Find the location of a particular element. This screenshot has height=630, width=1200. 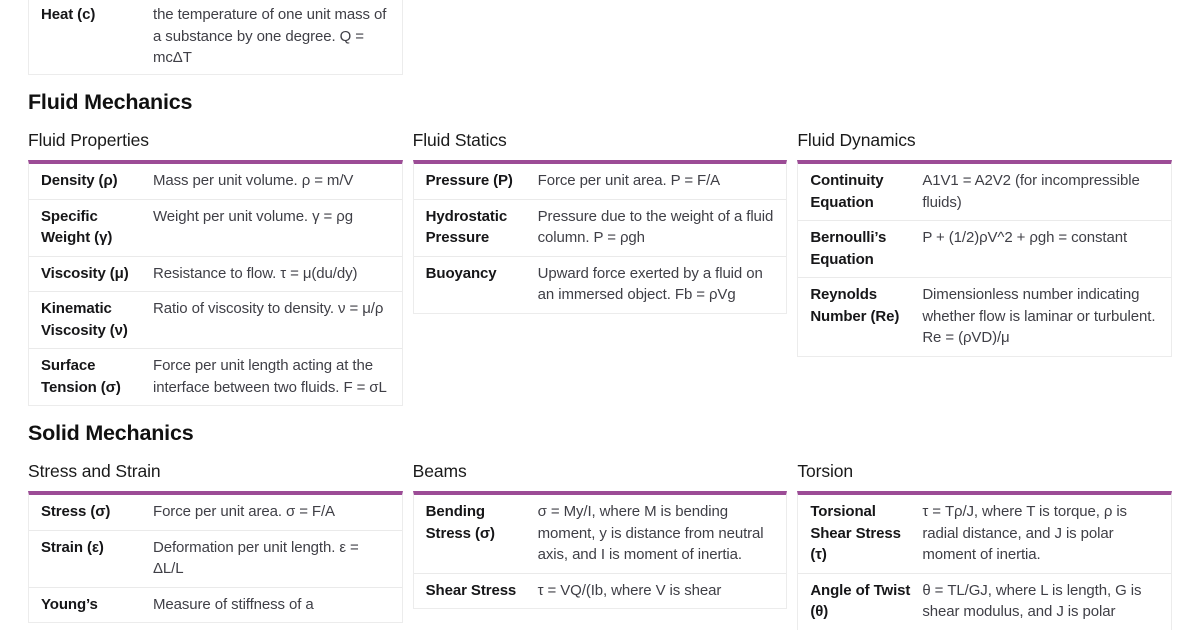

description-cell: Resistance to flow. τ = μ(du/dy) is located at coordinates (255, 273).